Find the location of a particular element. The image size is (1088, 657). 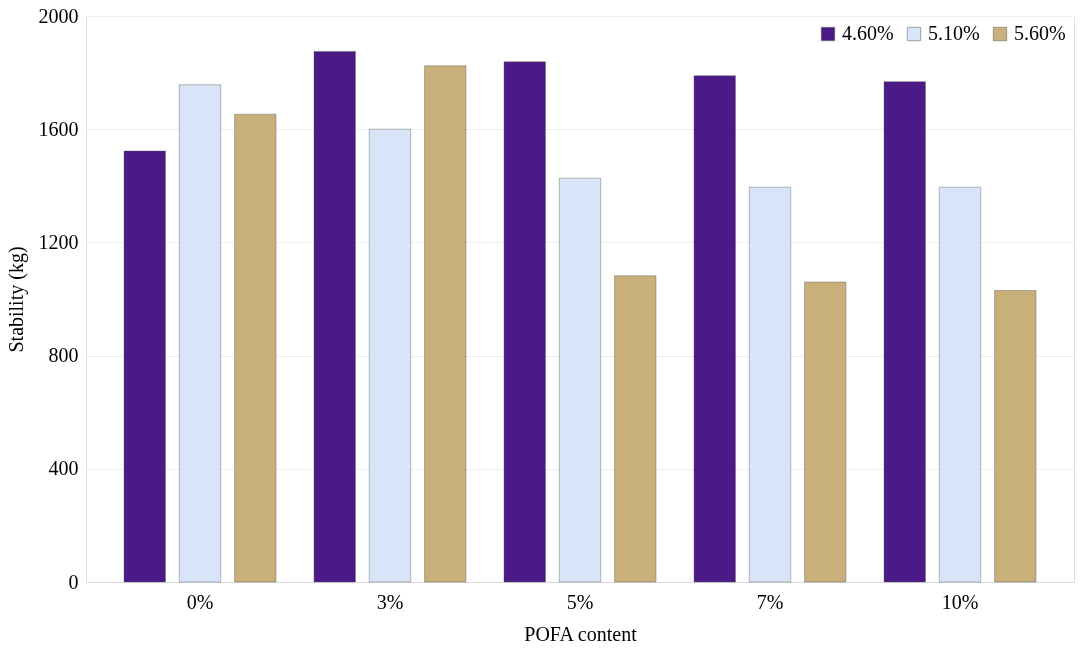

x-tick-label: 0% is located at coordinates (200, 601).